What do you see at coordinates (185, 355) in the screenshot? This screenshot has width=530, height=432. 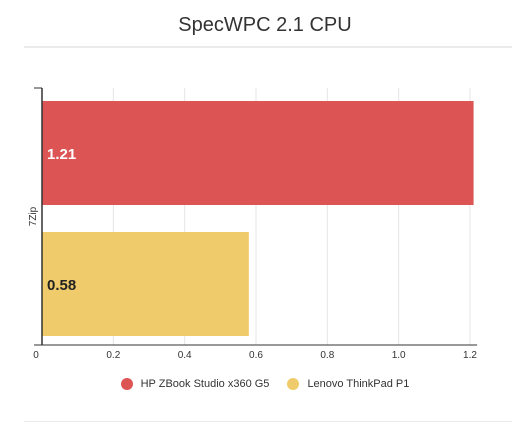 I see `x-tick-label-2: 0.4` at bounding box center [185, 355].